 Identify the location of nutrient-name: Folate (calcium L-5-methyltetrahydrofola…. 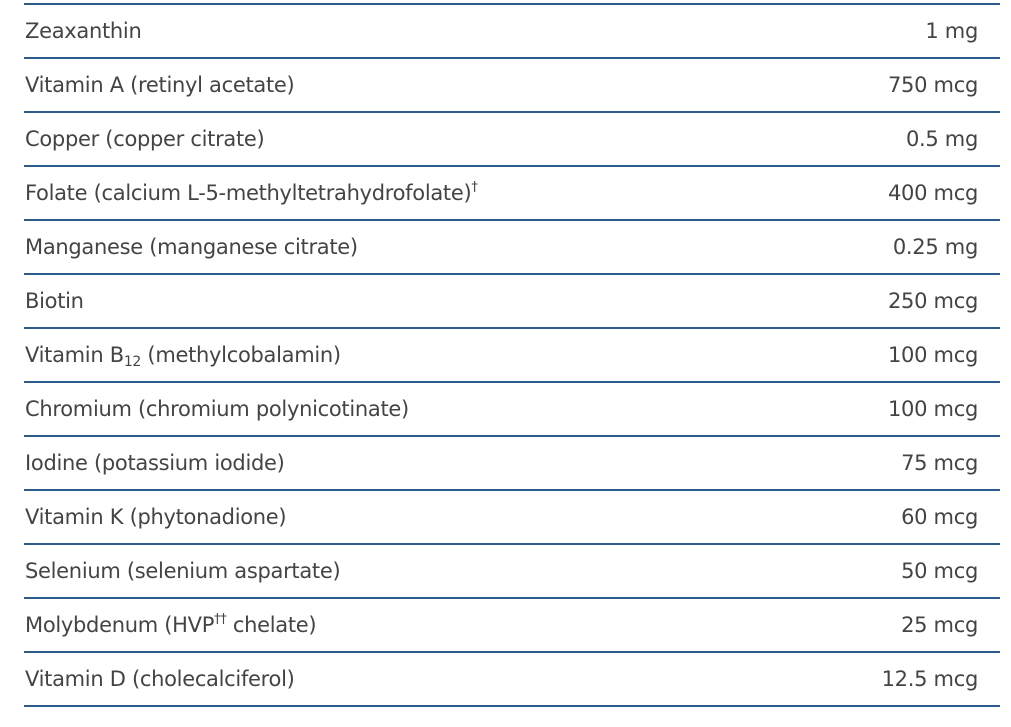
(251, 193).